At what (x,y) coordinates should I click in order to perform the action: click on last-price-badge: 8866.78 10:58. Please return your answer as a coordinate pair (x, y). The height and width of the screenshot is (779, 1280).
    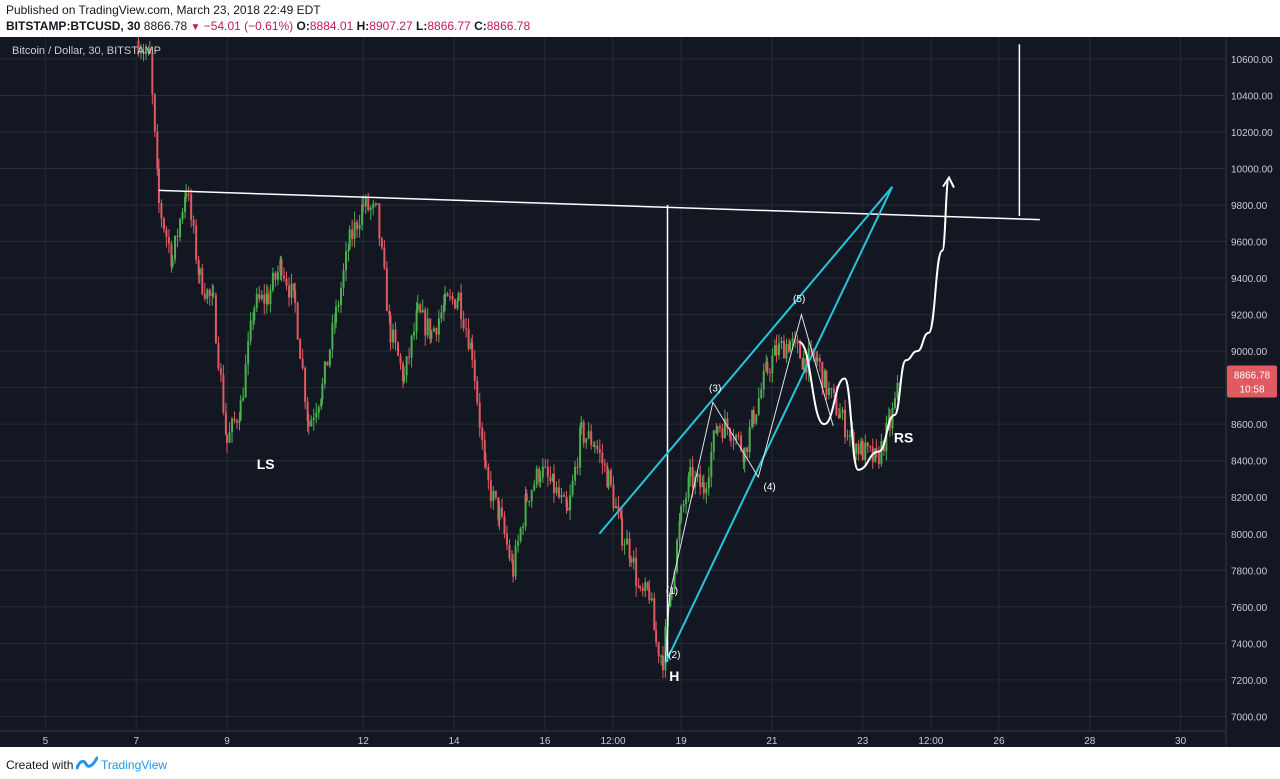
    Looking at the image, I should click on (1252, 381).